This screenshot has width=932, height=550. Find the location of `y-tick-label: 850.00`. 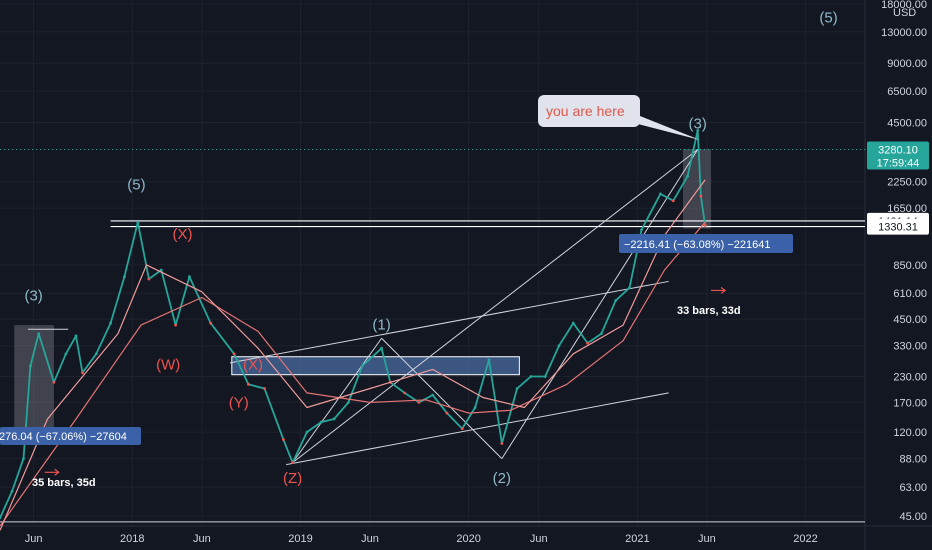

y-tick-label: 850.00 is located at coordinates (910, 266).